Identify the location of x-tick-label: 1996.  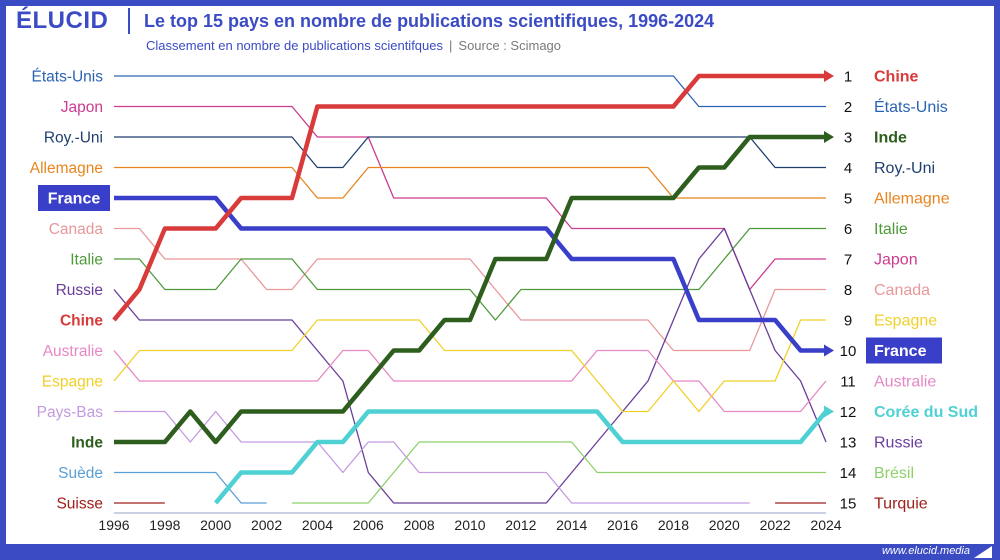
(113, 525).